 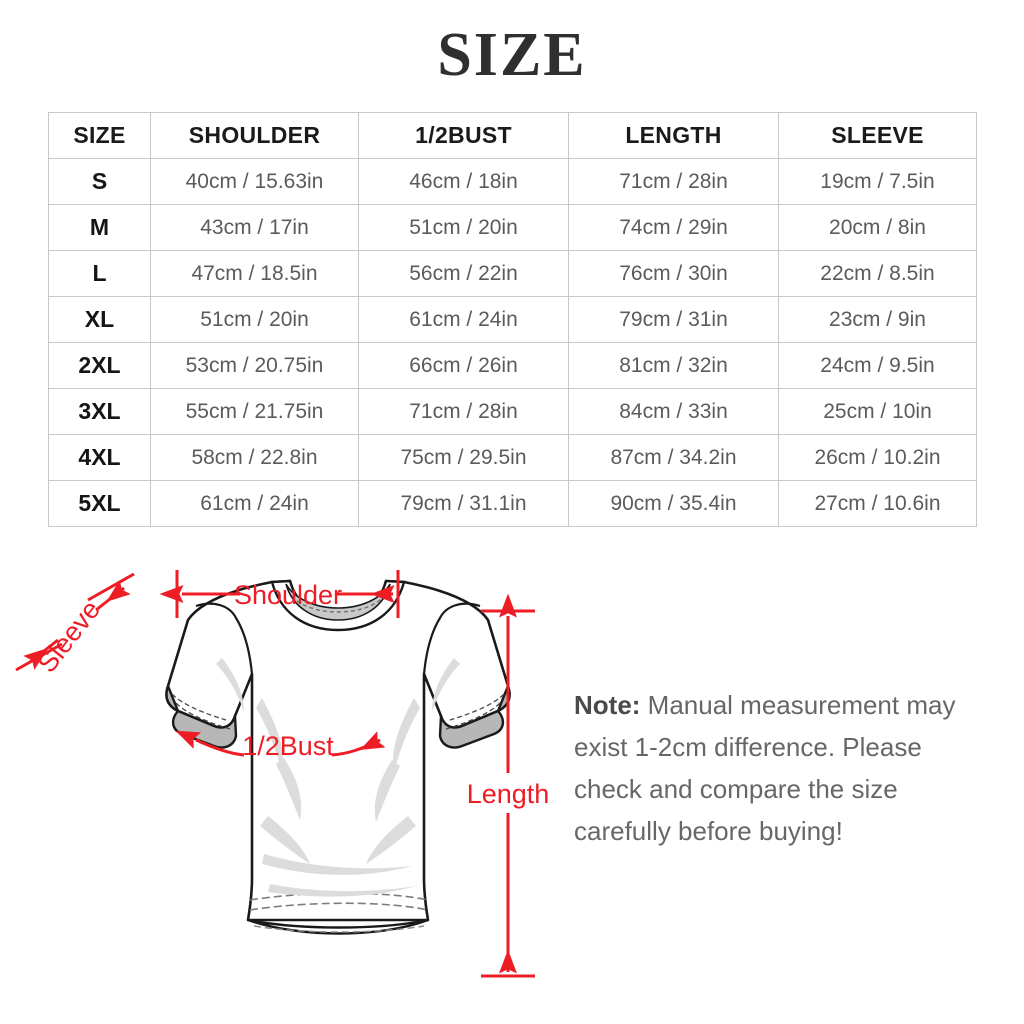 I want to click on length-label-backdrop, so click(x=508, y=793).